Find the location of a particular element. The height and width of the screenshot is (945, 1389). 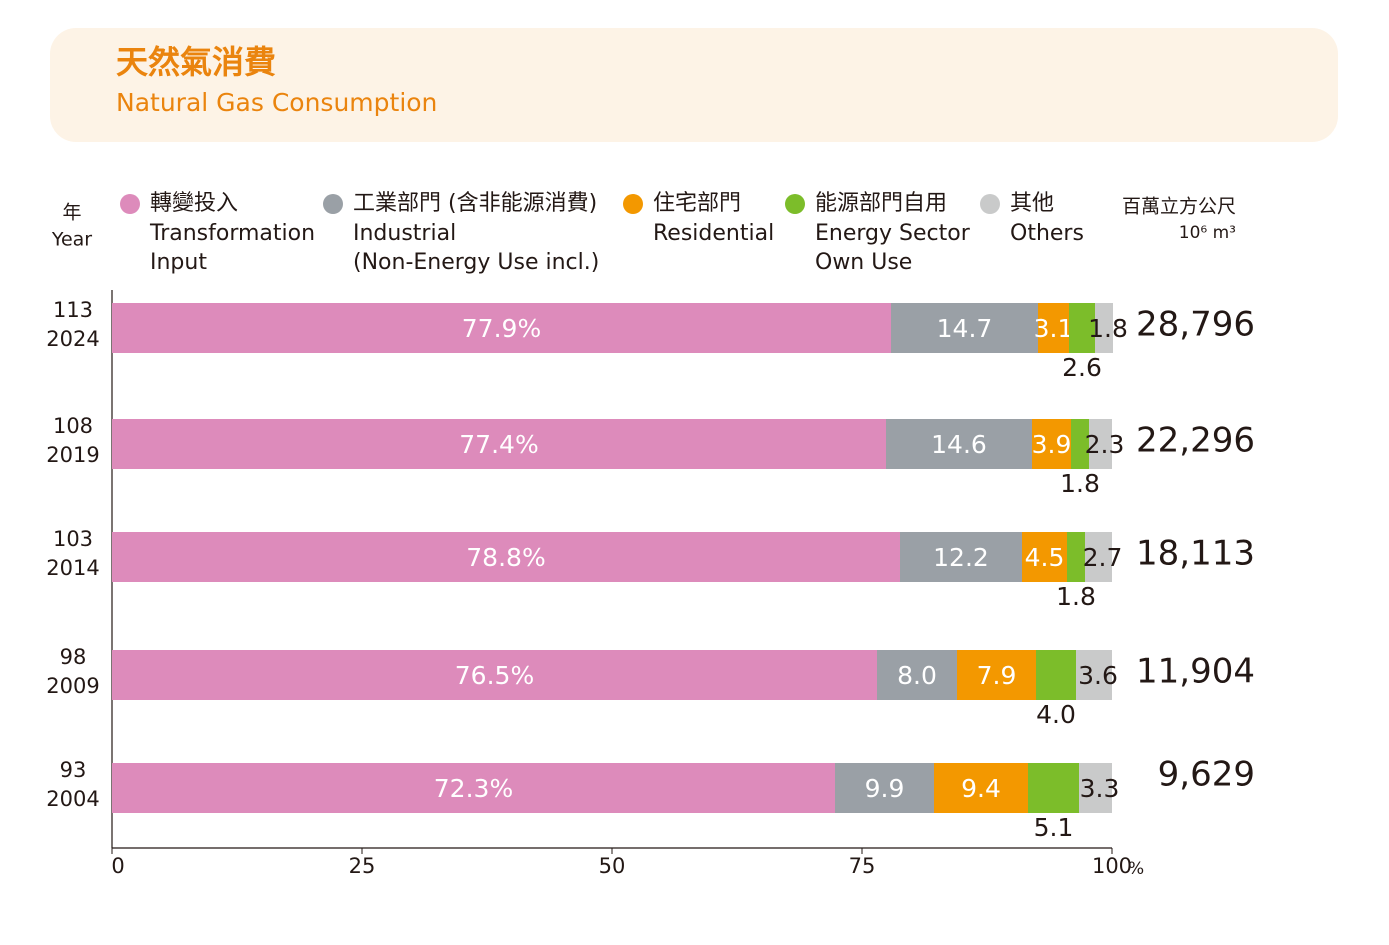

data-label: 5.1 is located at coordinates (1054, 827).